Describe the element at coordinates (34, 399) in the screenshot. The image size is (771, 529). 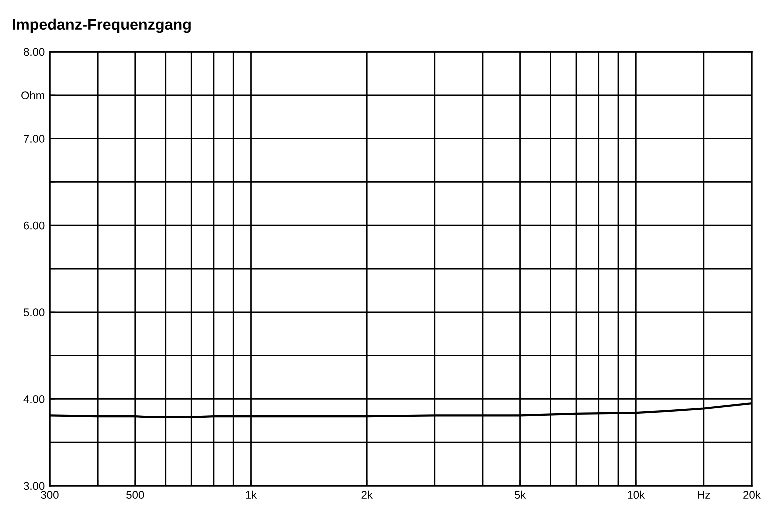
I see `y-tick-label: 4.00` at that location.